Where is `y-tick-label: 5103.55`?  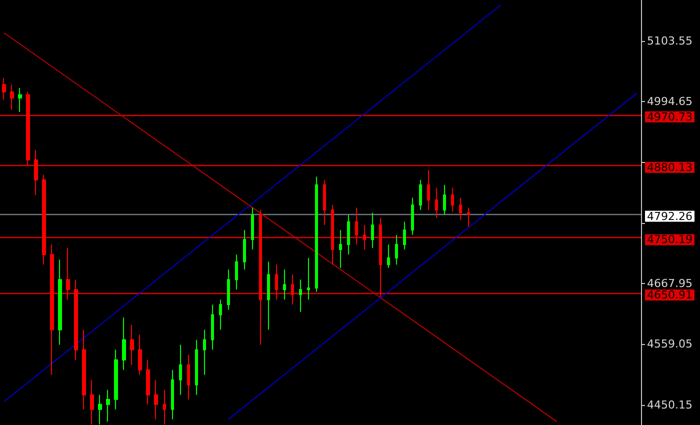 y-tick-label: 5103.55 is located at coordinates (669, 41).